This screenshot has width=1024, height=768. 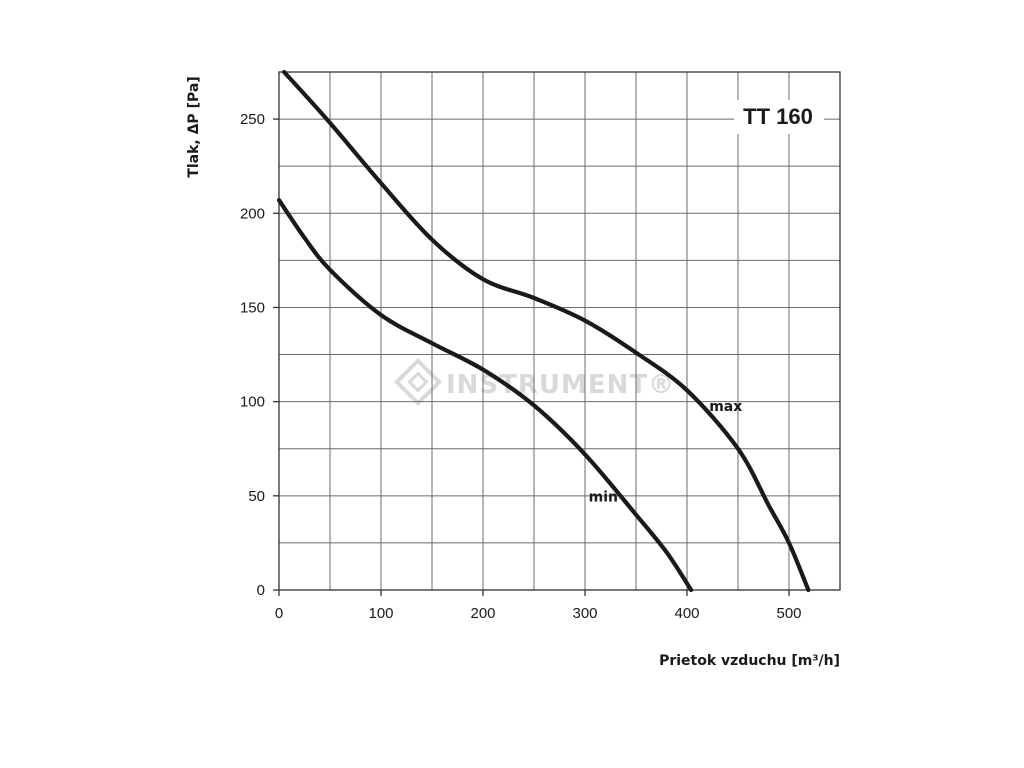 I want to click on chart-title: TT 160, so click(x=778, y=116).